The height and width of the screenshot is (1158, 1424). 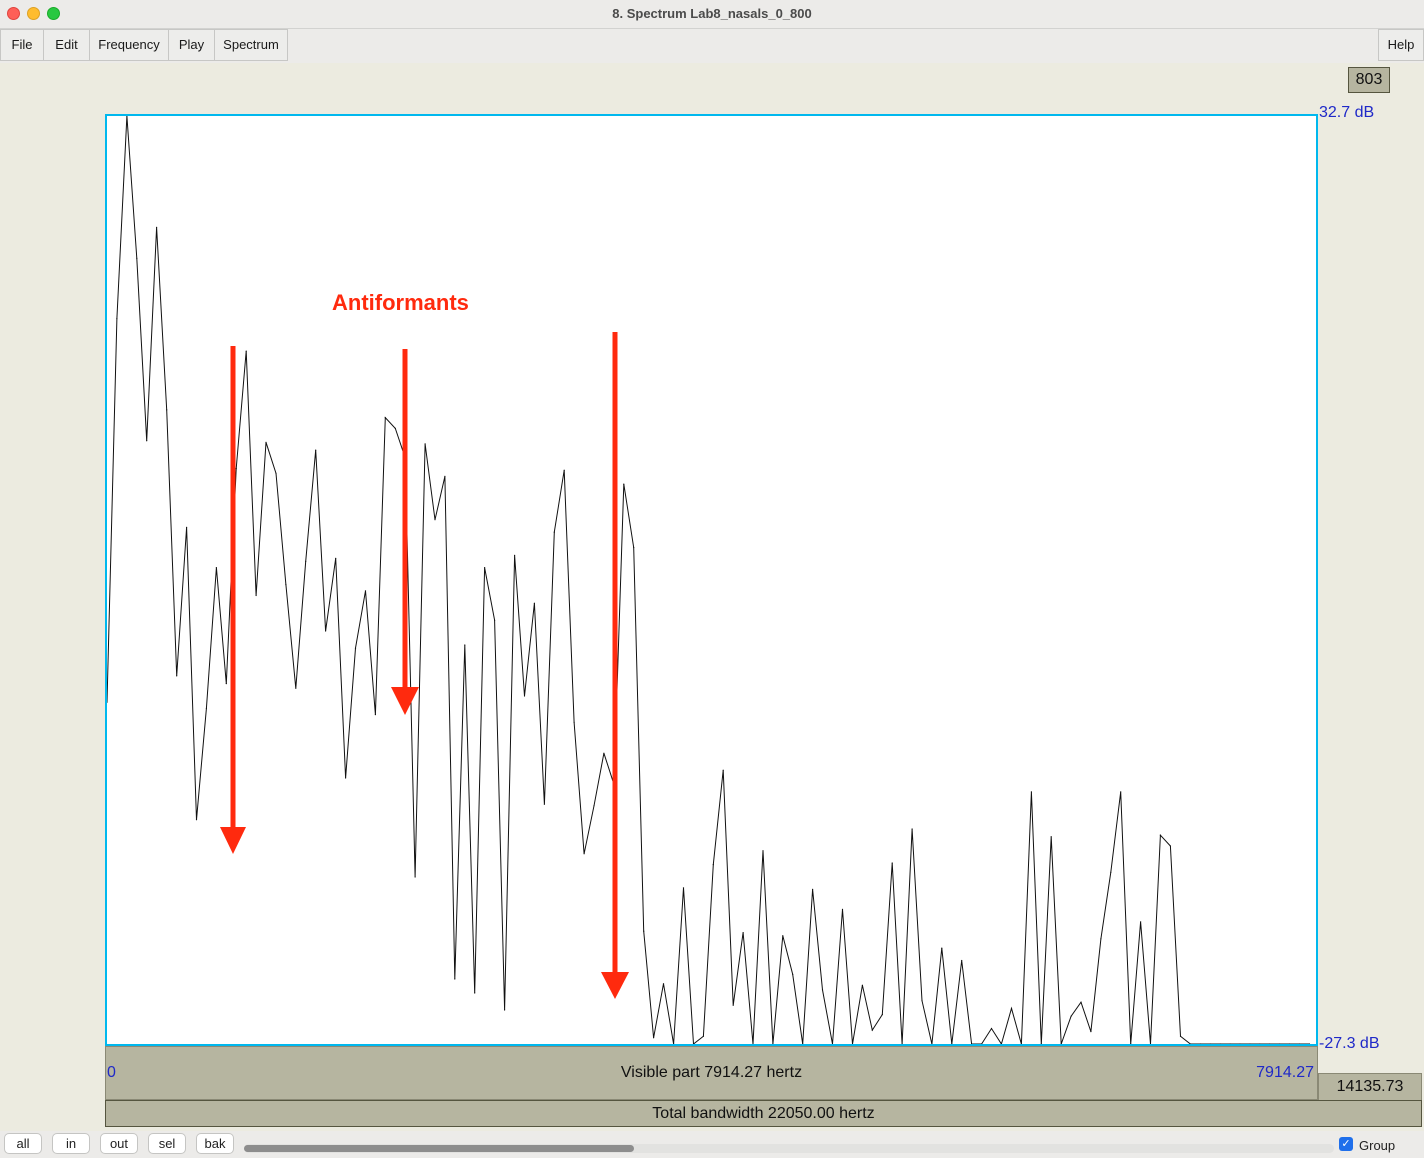 What do you see at coordinates (1346, 1144) in the screenshot?
I see `group-checkbox: ✓` at bounding box center [1346, 1144].